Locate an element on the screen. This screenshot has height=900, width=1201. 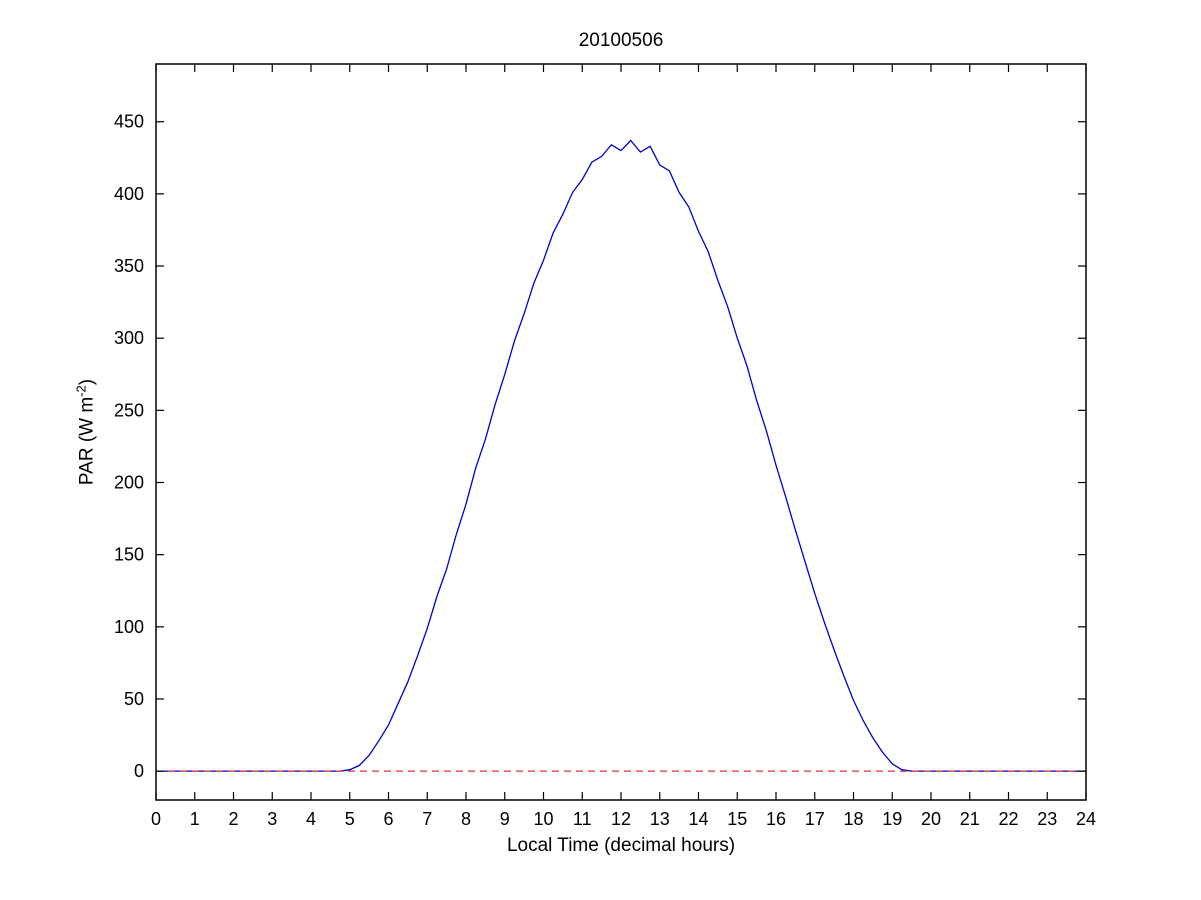
x-tick-label: 14 is located at coordinates (698, 819).